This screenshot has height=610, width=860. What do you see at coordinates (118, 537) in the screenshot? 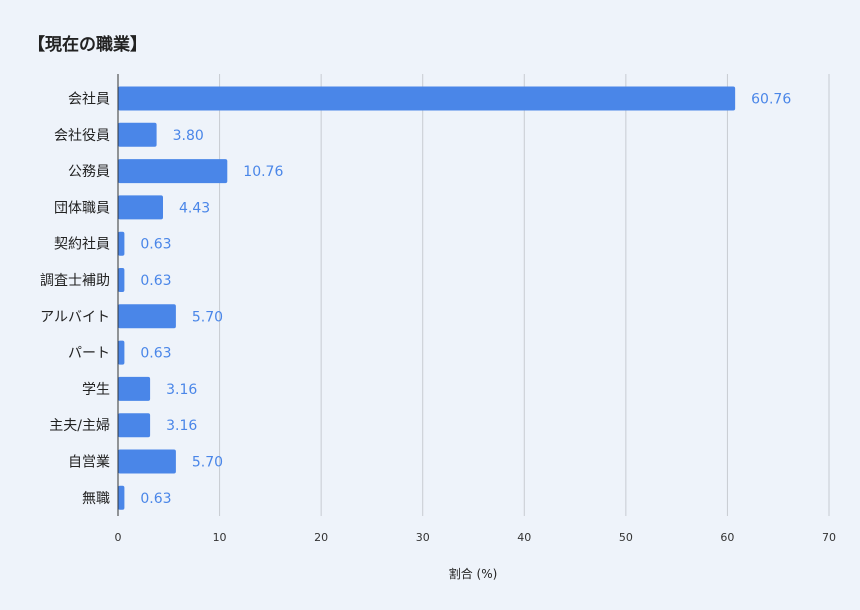
I see `x-tick-label: 0` at bounding box center [118, 537].